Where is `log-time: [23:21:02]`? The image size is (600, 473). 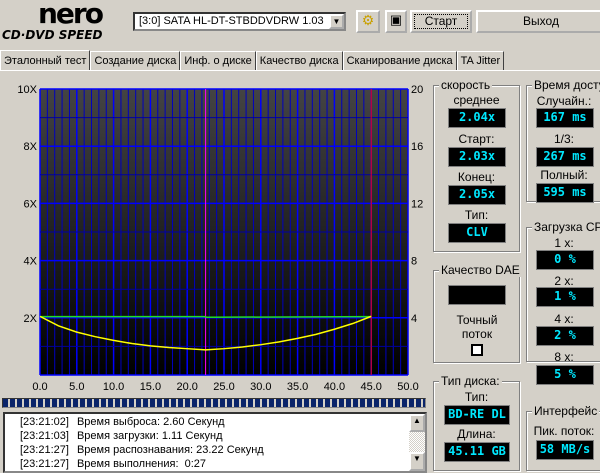 log-time: [23:21:02] is located at coordinates (44, 422).